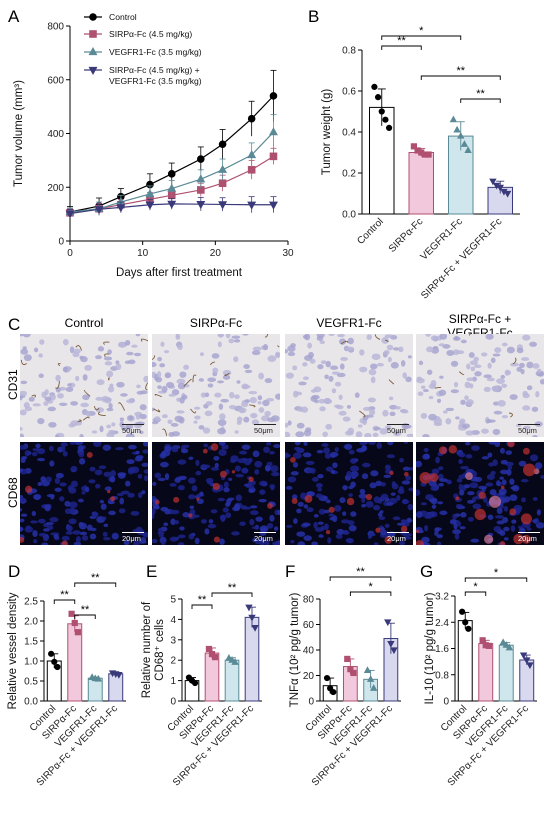 The width and height of the screenshot is (550, 816). I want to click on g-sig-label-0: *, so click(475, 587).